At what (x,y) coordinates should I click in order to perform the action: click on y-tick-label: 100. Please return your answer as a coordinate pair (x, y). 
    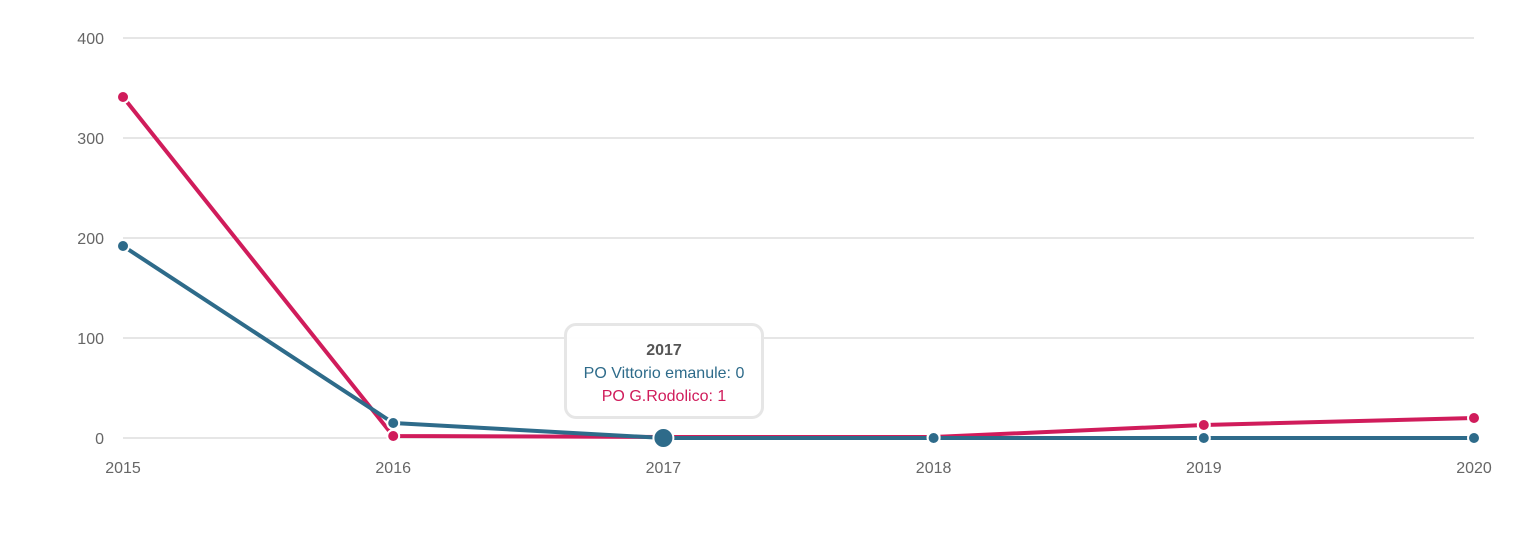
    Looking at the image, I should click on (90, 339).